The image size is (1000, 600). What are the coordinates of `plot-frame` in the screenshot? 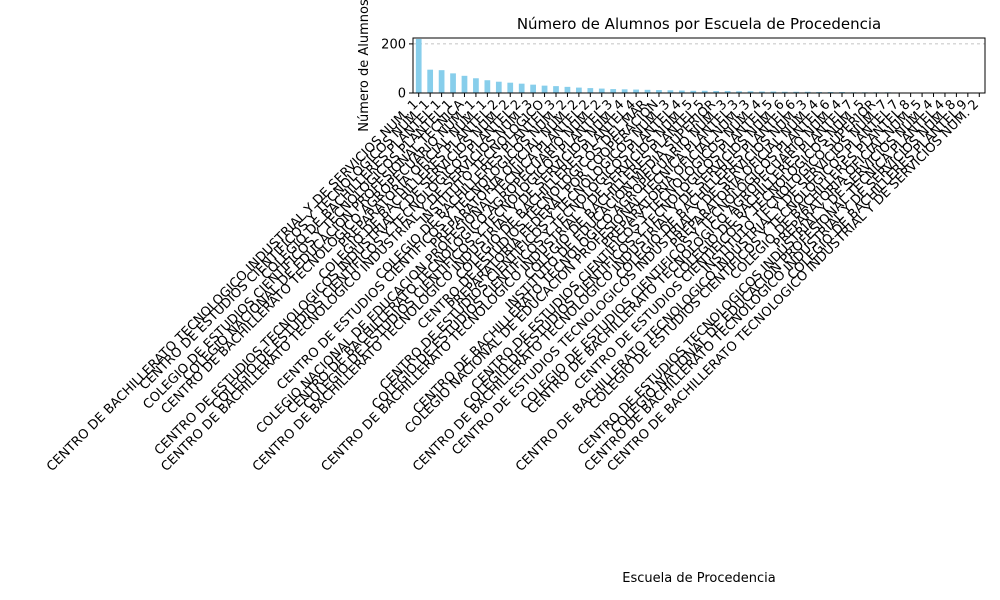 It's located at (699, 65).